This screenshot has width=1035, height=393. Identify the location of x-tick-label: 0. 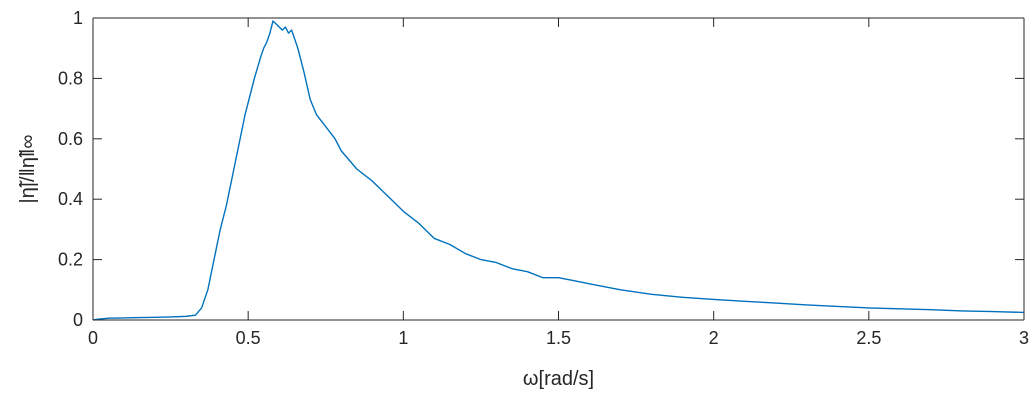
(93, 338).